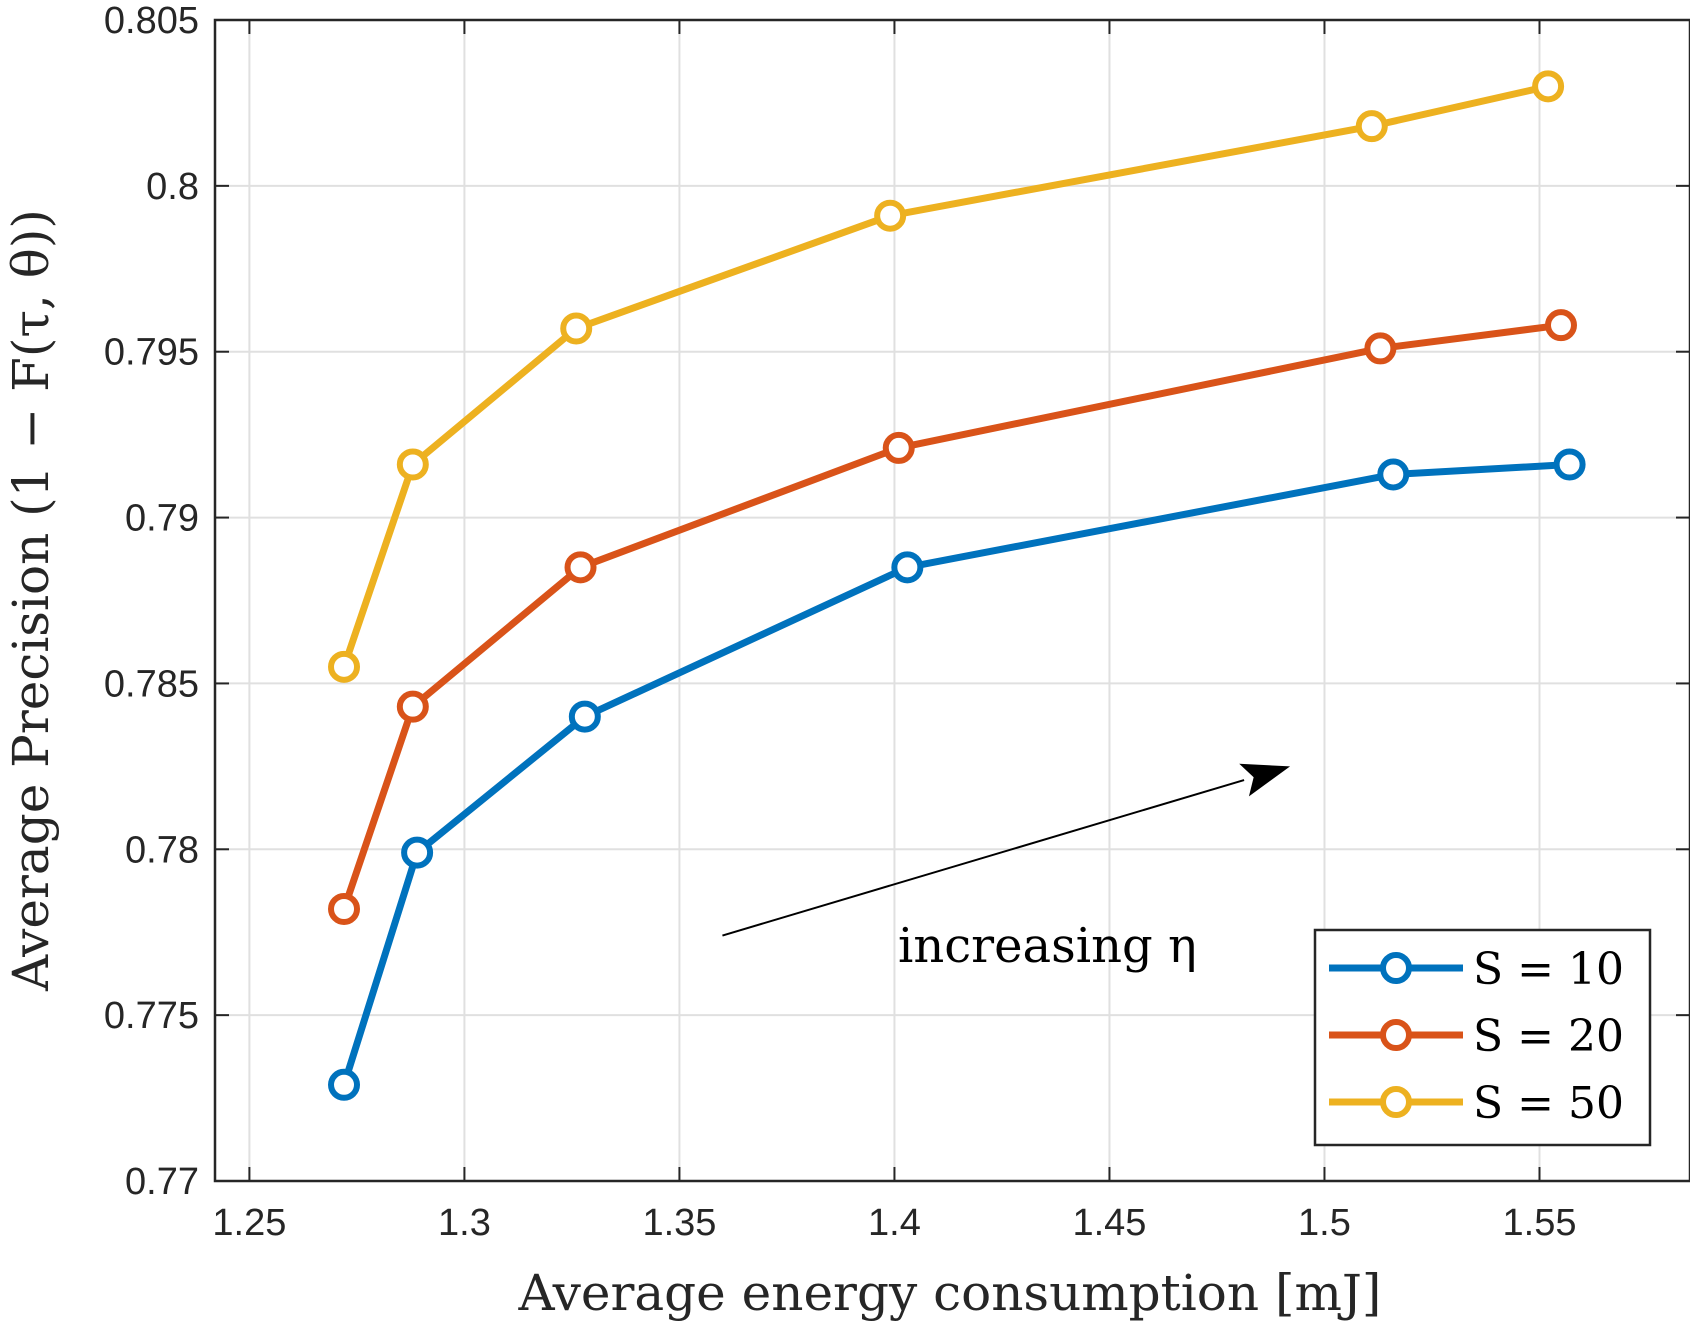  What do you see at coordinates (162, 519) in the screenshot?
I see `y-tick-label: 0.79` at bounding box center [162, 519].